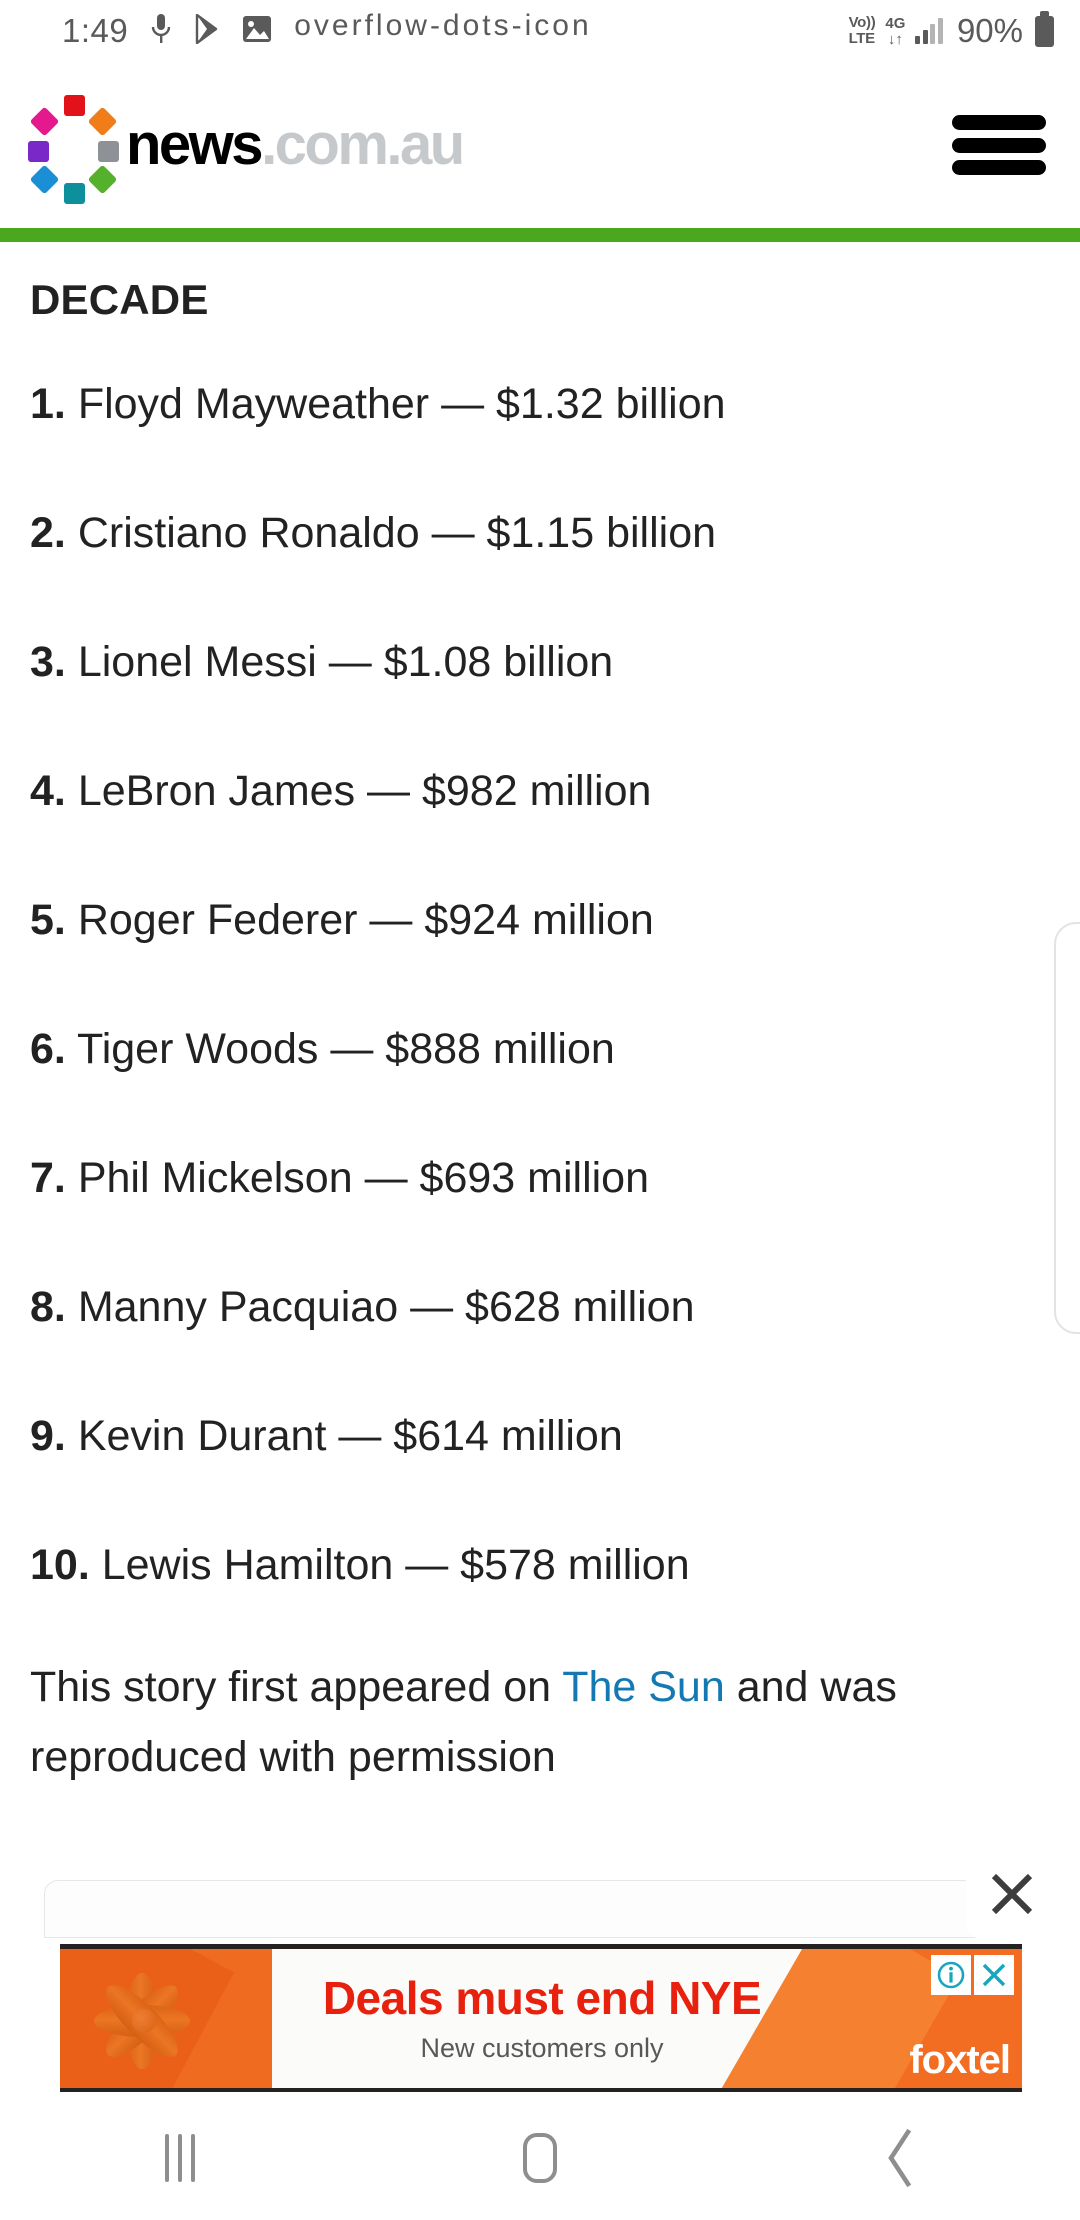 This screenshot has height=2220, width=1080. What do you see at coordinates (443, 25) in the screenshot?
I see `overflow-dots-icon: overflow-dots-icon` at bounding box center [443, 25].